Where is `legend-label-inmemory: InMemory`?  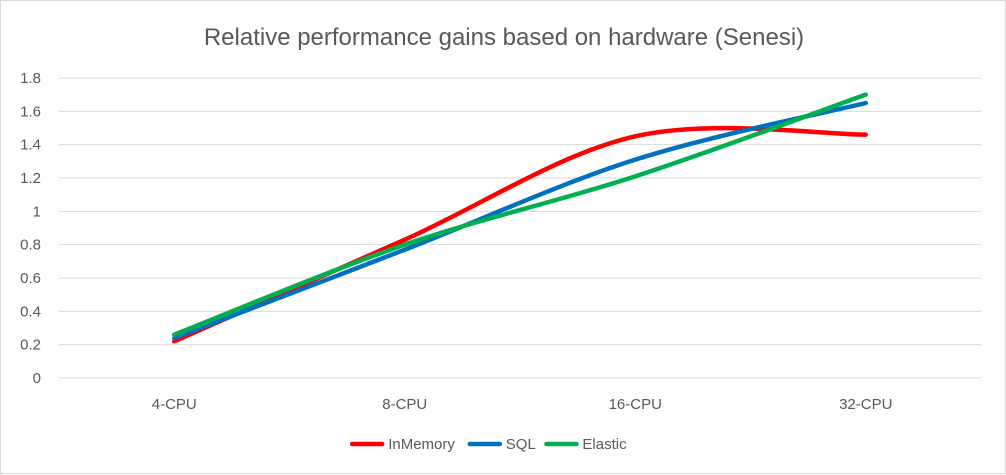 legend-label-inmemory: InMemory is located at coordinates (421, 444).